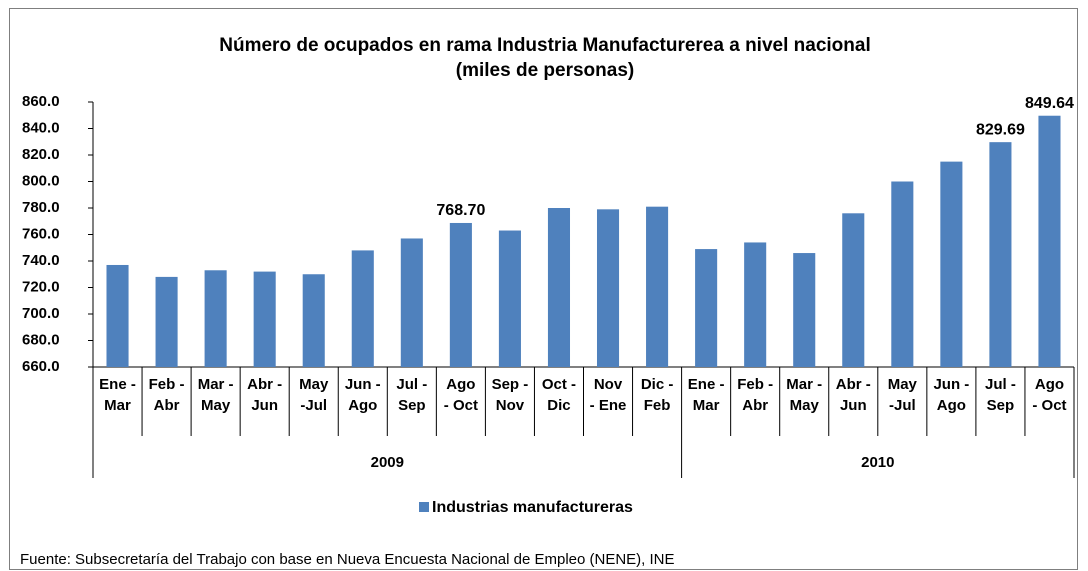 Image resolution: width=1088 pixels, height=571 pixels. Describe the element at coordinates (41, 313) in the screenshot. I see `y-tick-label: 700.0` at that location.